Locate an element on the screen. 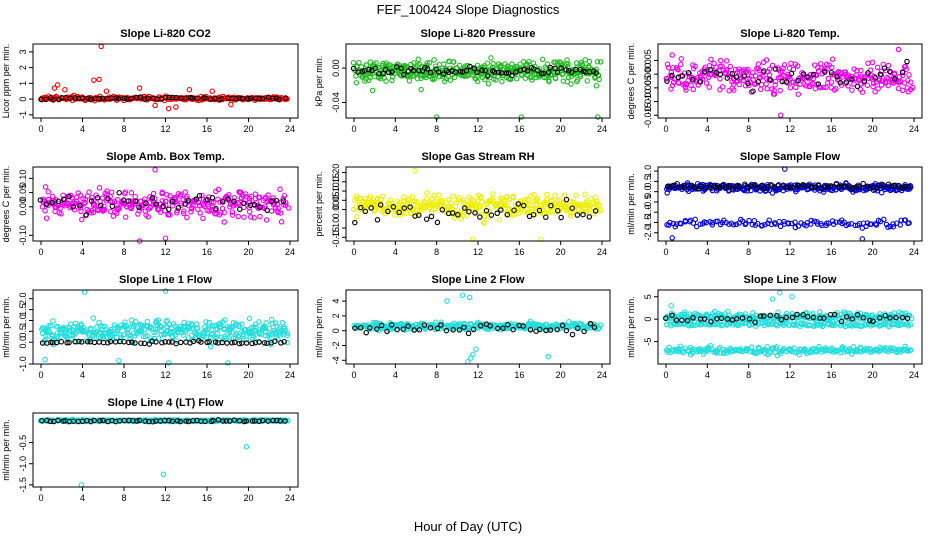 Image resolution: width=936 pixels, height=540 pixels. main-title: FEF_100424 Slope Diagnostics is located at coordinates (468, 9).